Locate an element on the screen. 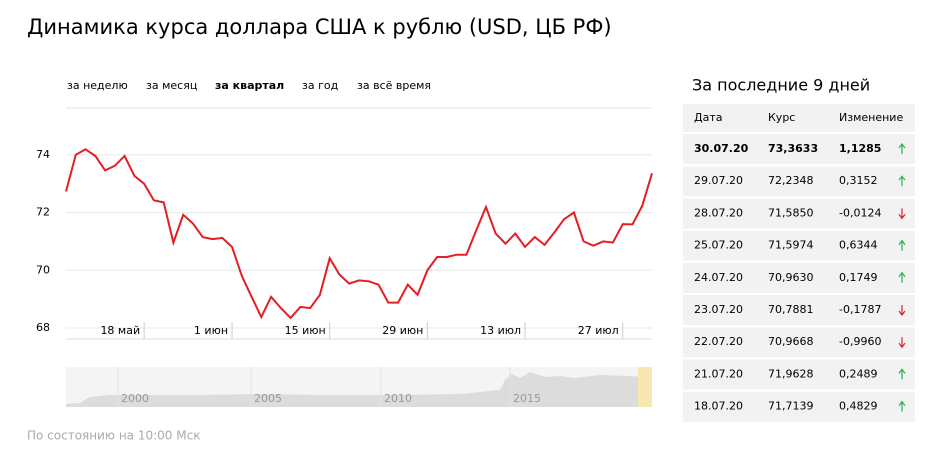 The height and width of the screenshot is (449, 942). tab: за неделю is located at coordinates (97, 85).